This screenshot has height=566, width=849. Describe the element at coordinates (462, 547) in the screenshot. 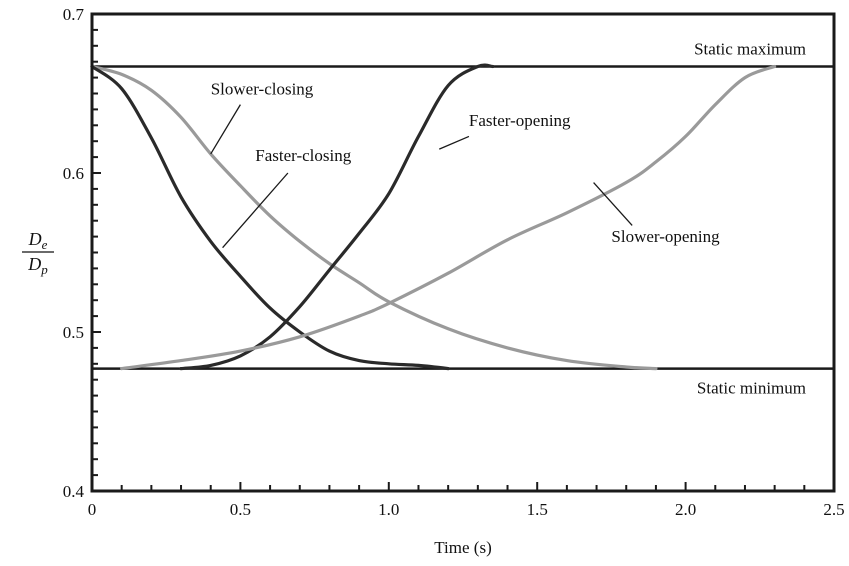

I see `x-axis-label: Time (s)` at that location.